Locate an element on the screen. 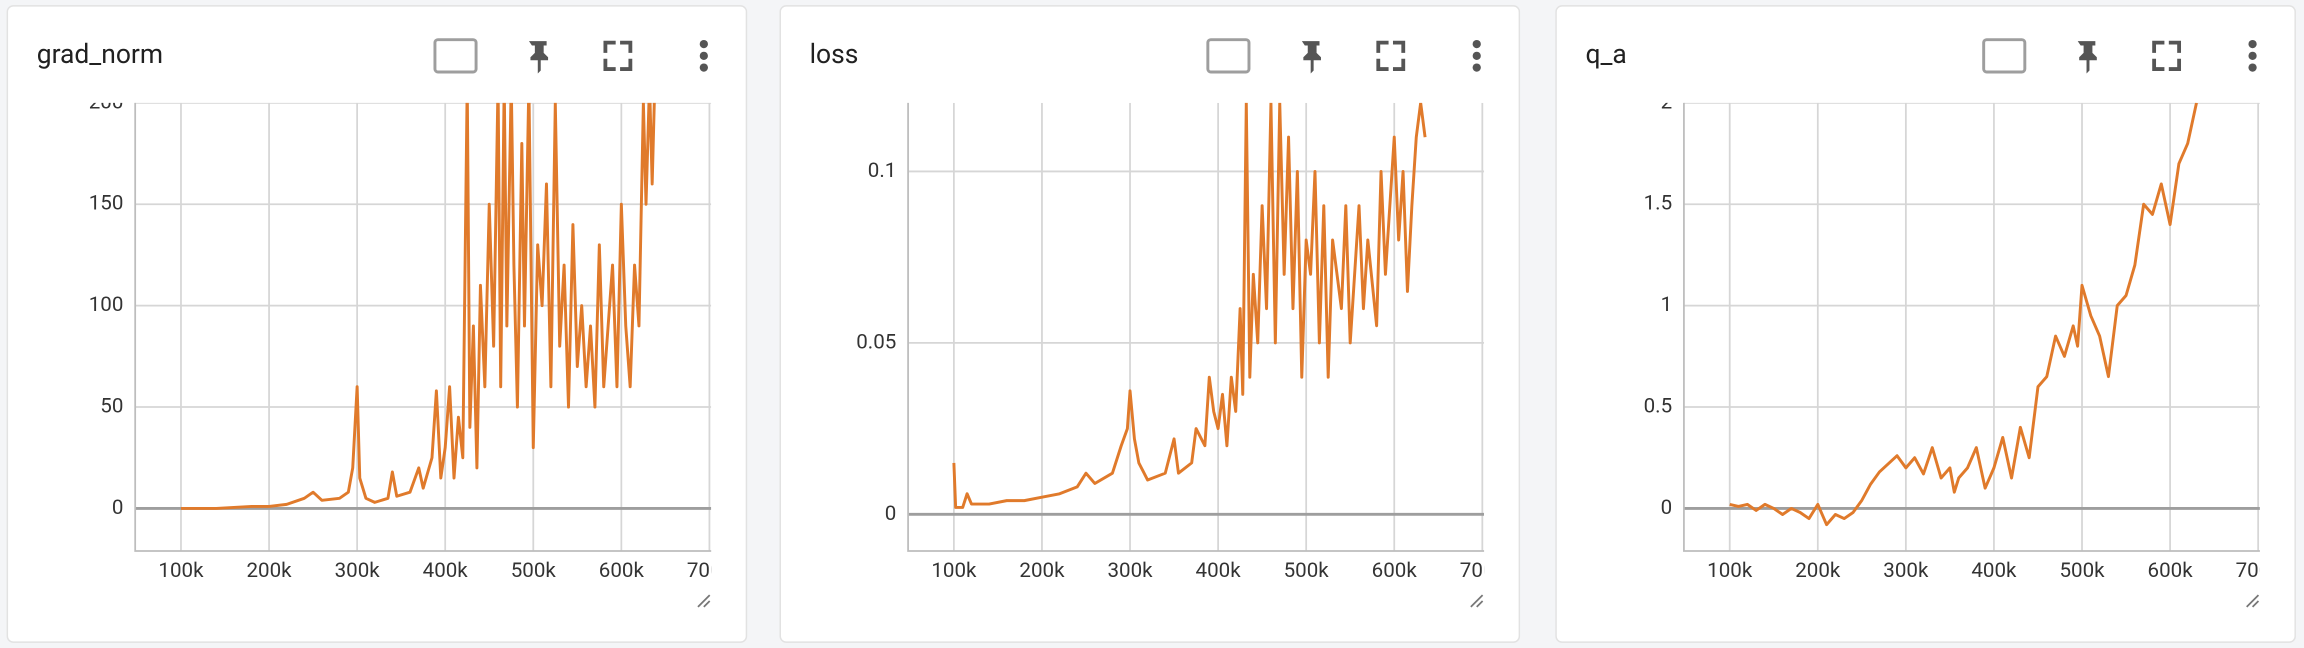 This screenshot has width=2304, height=648. y-tick-label: 0.05 is located at coordinates (876, 342).